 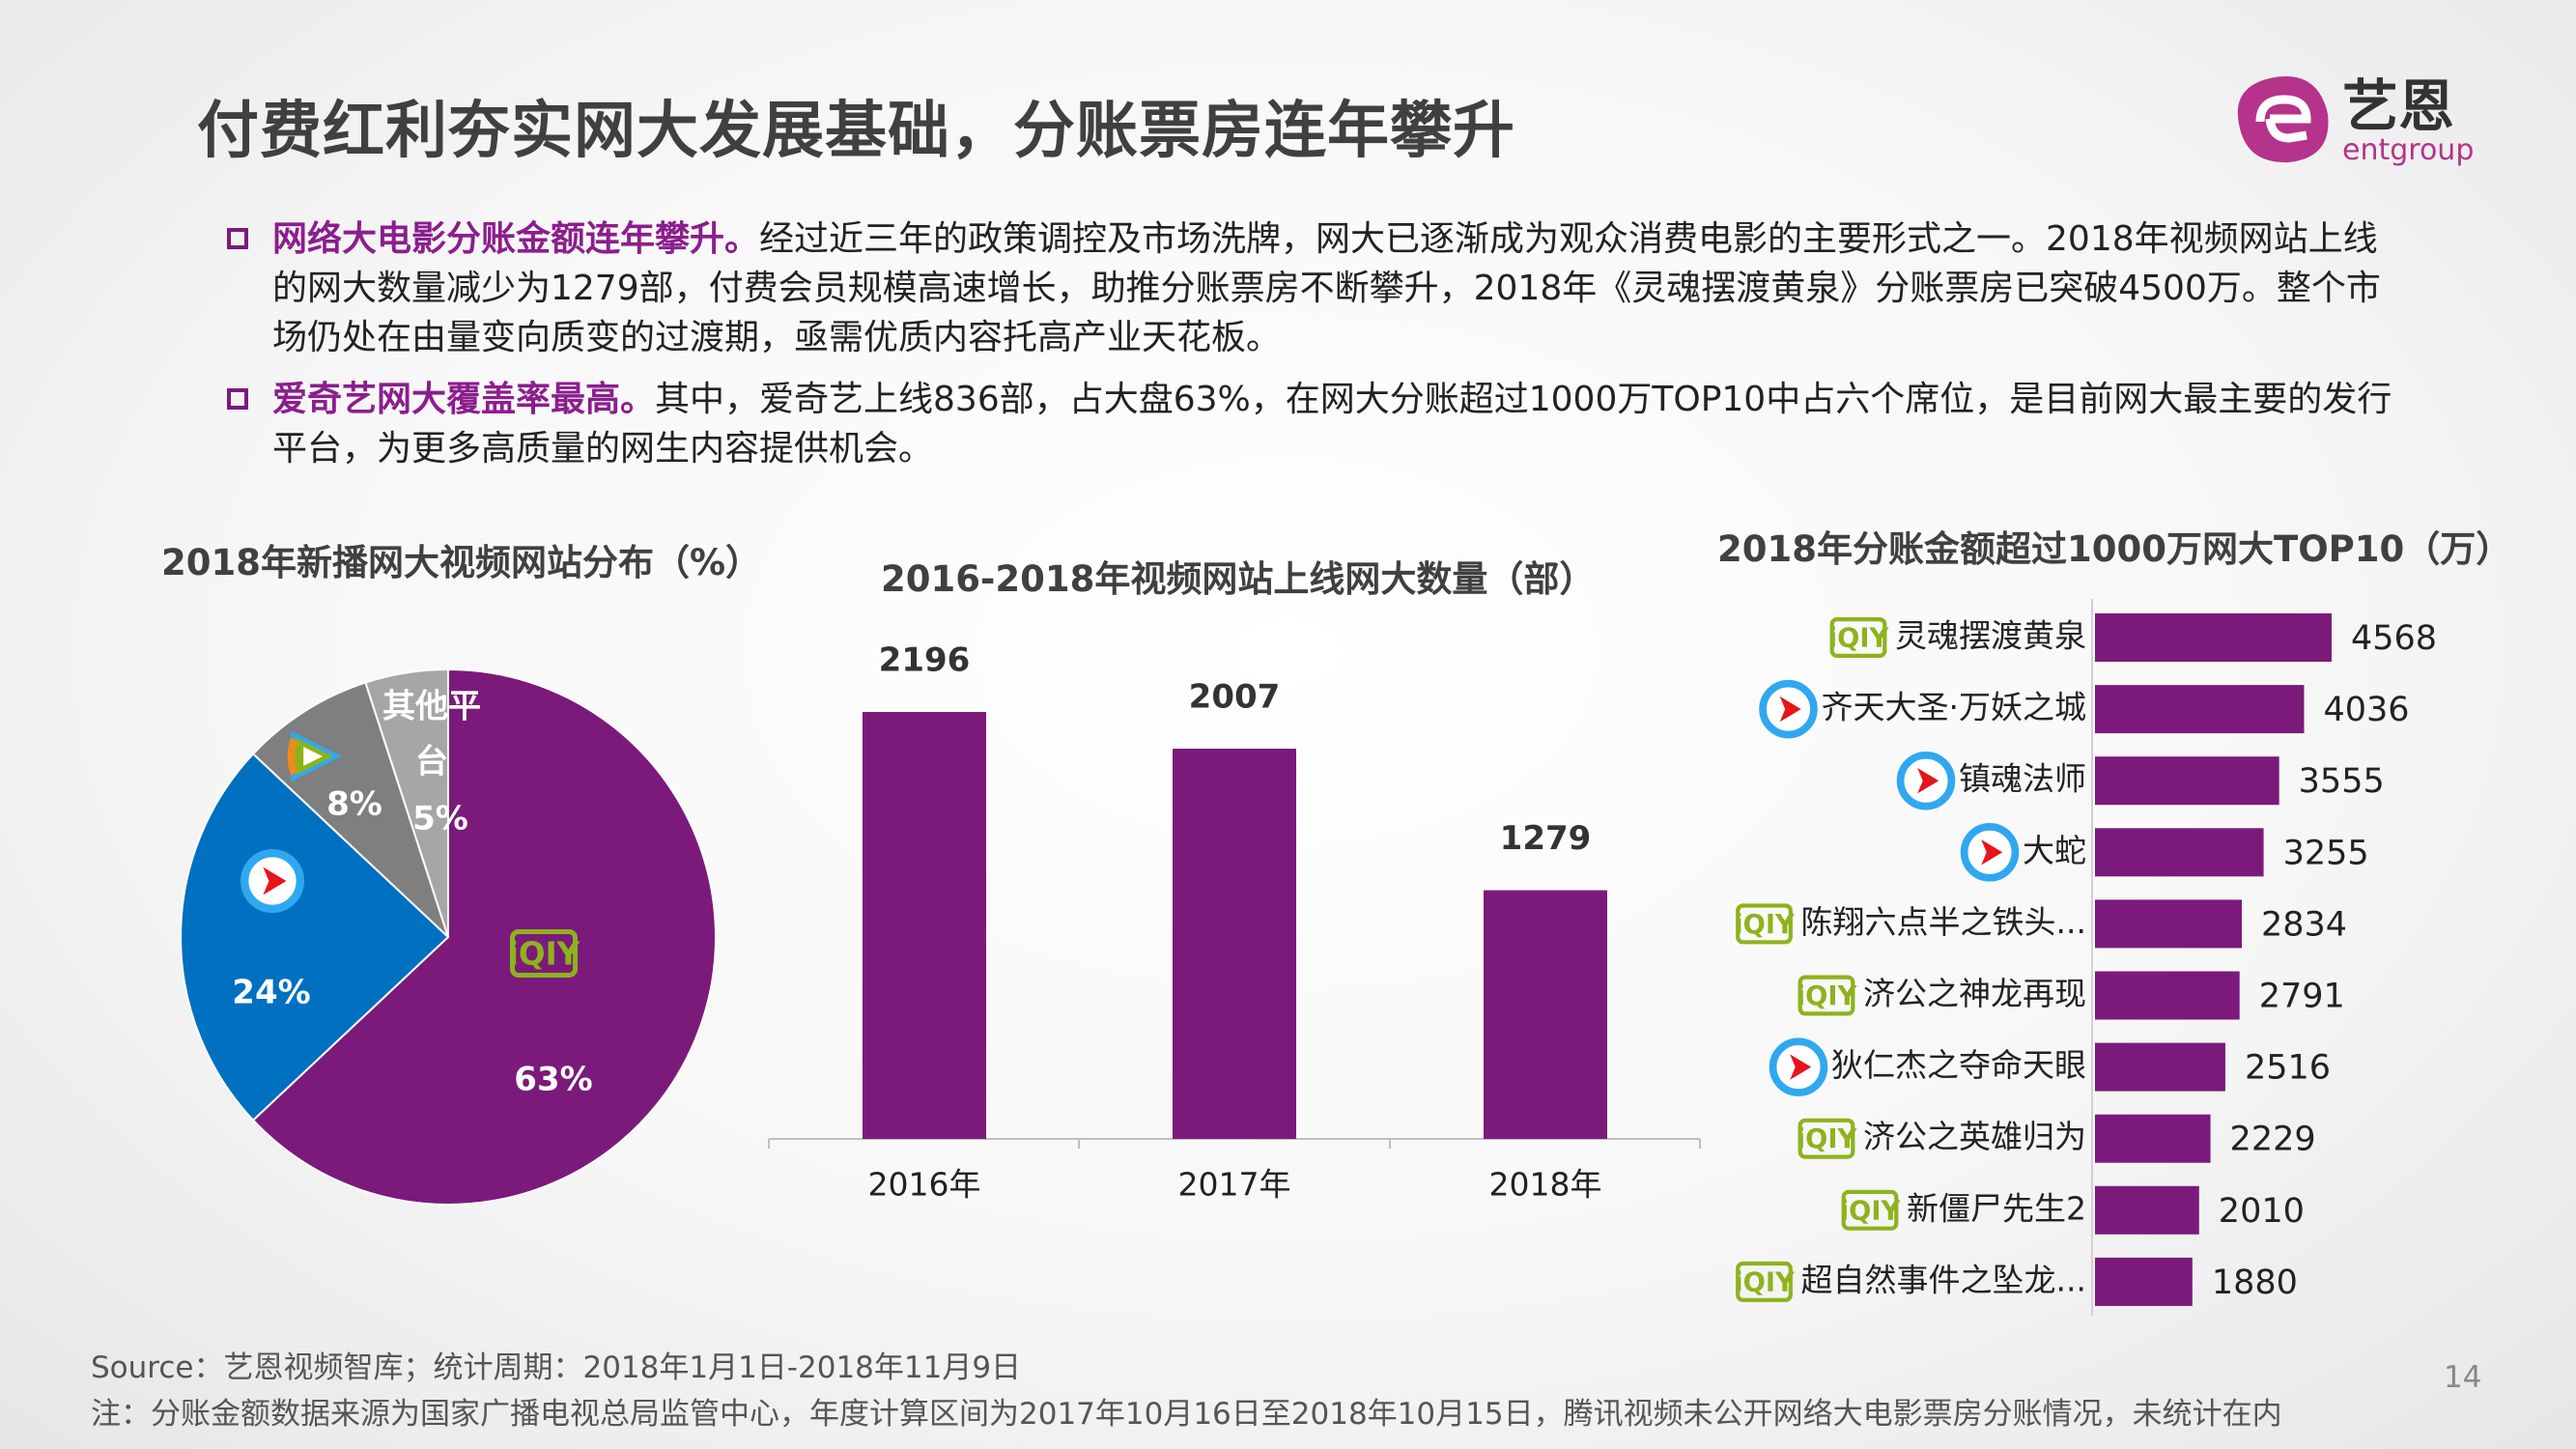 What do you see at coordinates (556, 1367) in the screenshot?
I see `source-text: Source：艺恩视频智库；统计周期：2018年1月1日-2018年11月9日` at bounding box center [556, 1367].